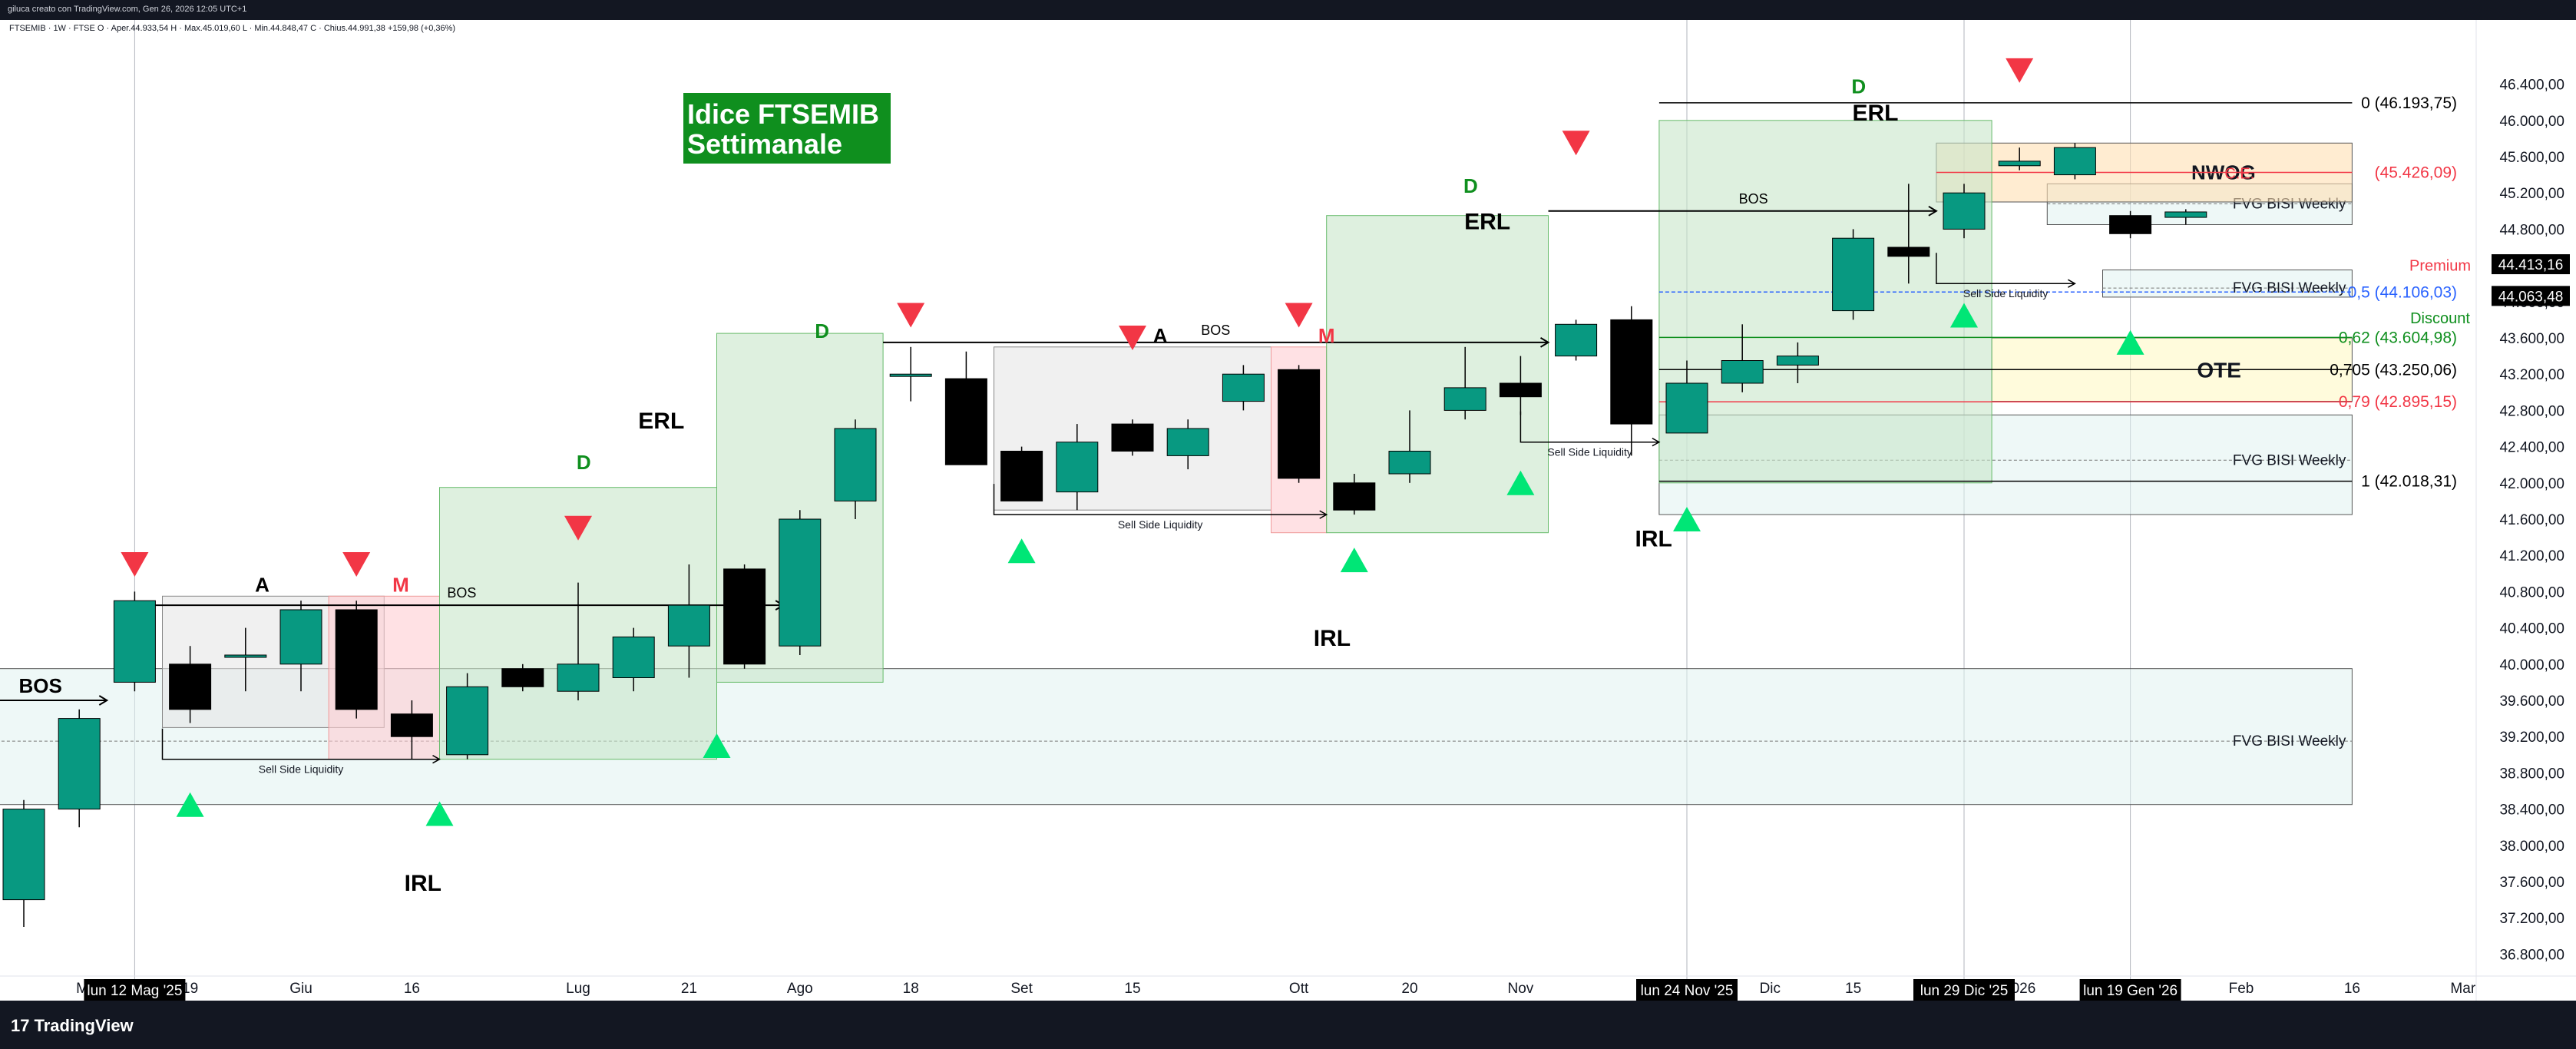 This screenshot has height=1049, width=2576. Describe the element at coordinates (2402, 292) in the screenshot. I see `fib-level-label: 0,5 (44.106,03)` at that location.